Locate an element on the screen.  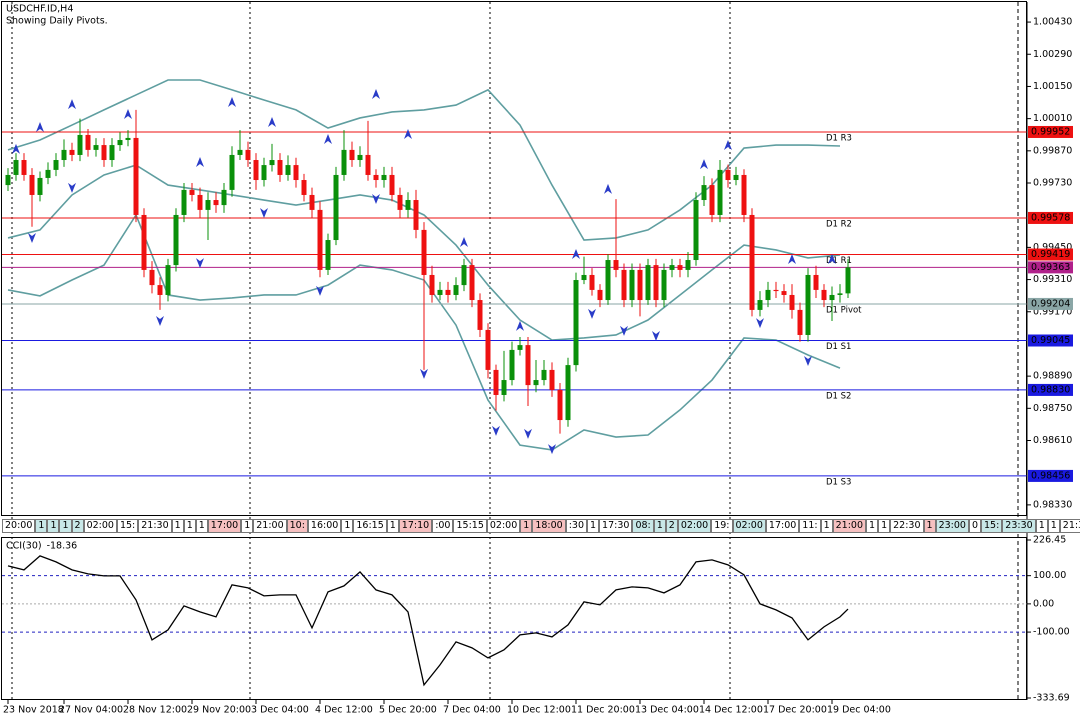
price-label: 0.98830 is located at coordinates (1050, 389).